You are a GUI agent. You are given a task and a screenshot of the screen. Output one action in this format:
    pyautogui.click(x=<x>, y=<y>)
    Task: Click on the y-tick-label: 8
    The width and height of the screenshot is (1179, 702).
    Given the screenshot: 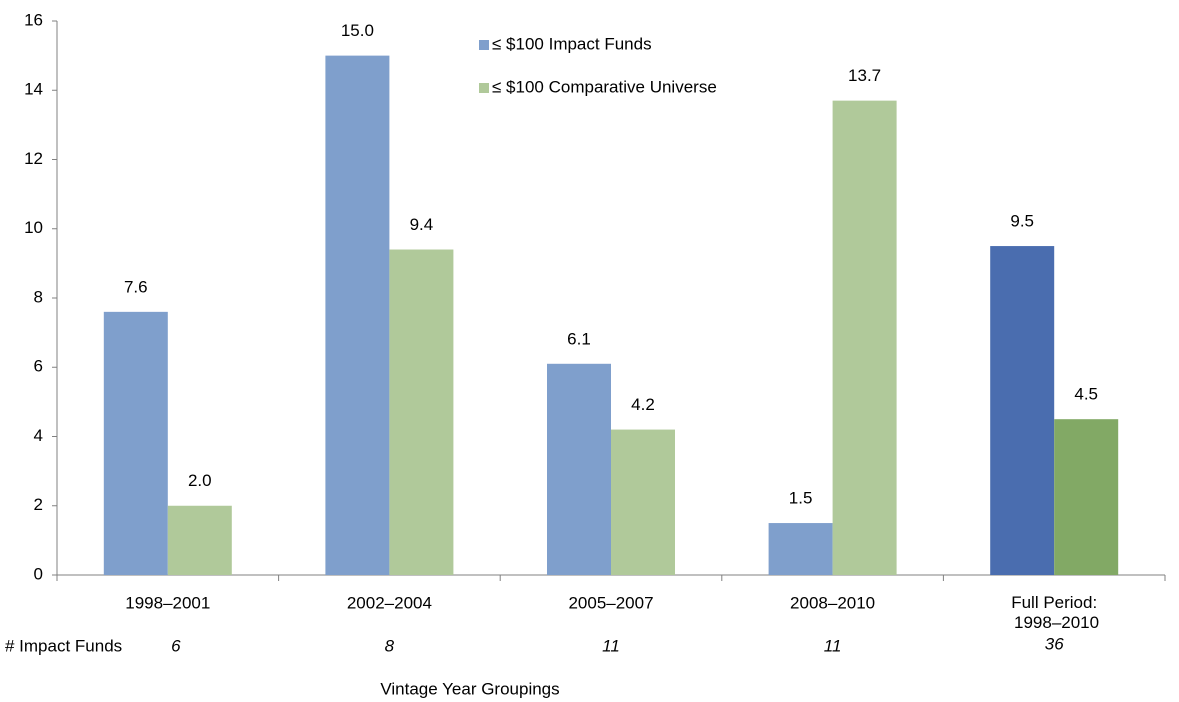 What is the action you would take?
    pyautogui.click(x=38, y=296)
    